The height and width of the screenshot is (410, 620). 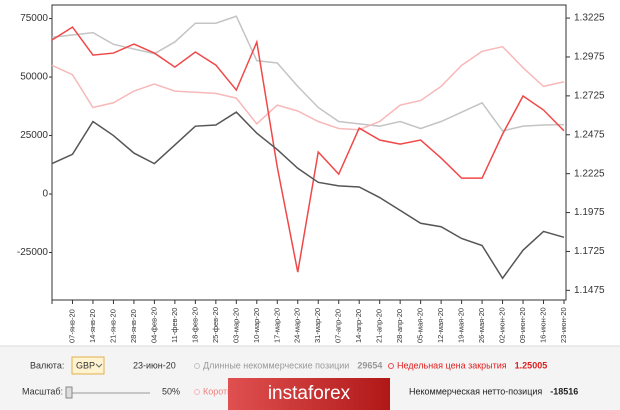 I want to click on x-tick-label: 11-фев-20, so click(x=174, y=325).